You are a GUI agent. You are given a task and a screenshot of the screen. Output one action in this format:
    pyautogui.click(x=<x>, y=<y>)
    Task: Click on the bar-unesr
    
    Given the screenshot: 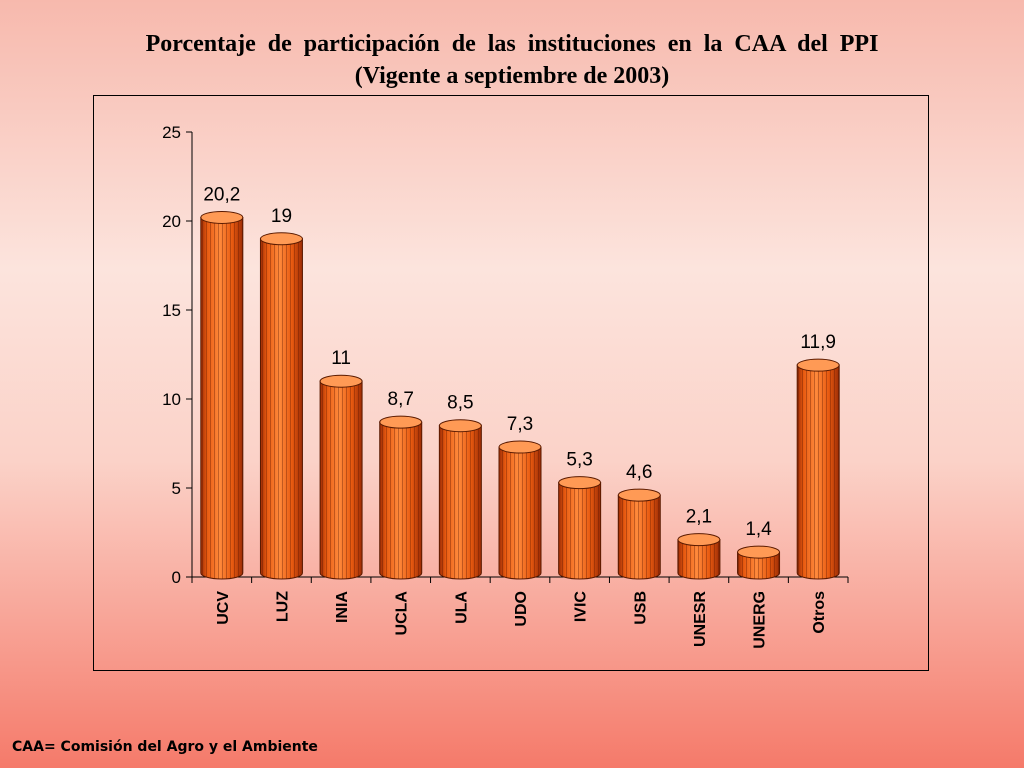 What is the action you would take?
    pyautogui.click(x=699, y=556)
    